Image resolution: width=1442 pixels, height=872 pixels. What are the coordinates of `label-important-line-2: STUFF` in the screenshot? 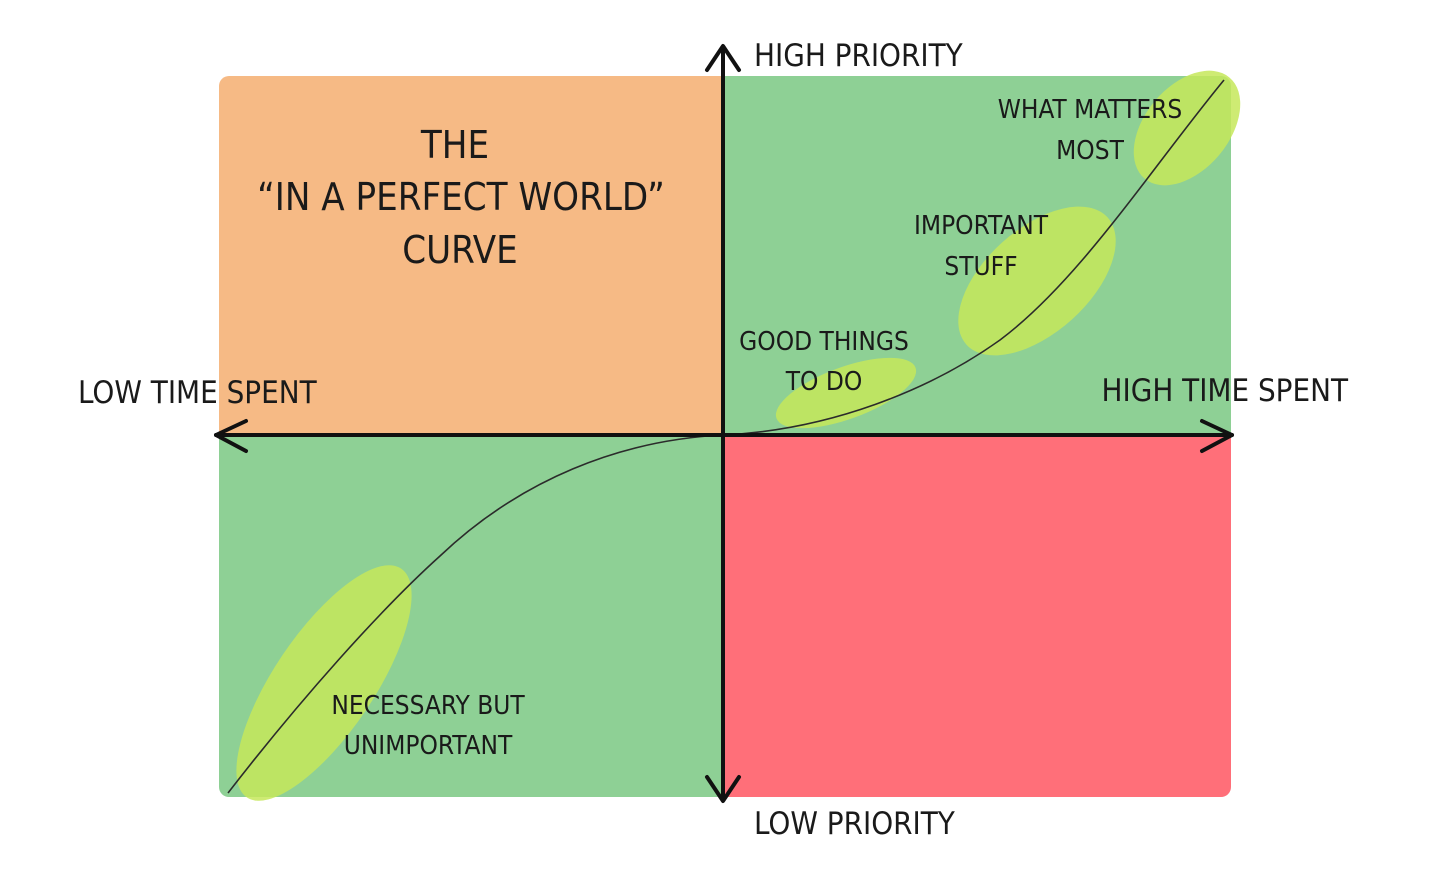 It's located at (980, 267).